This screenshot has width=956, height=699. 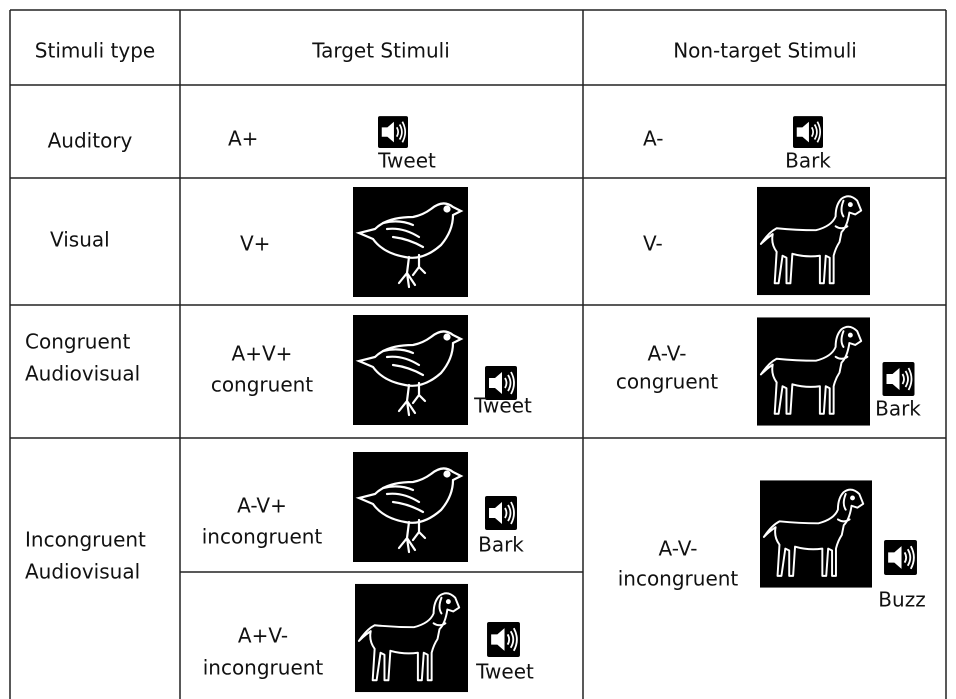 I want to click on stimuli-type: Incongruent, so click(x=85, y=540).